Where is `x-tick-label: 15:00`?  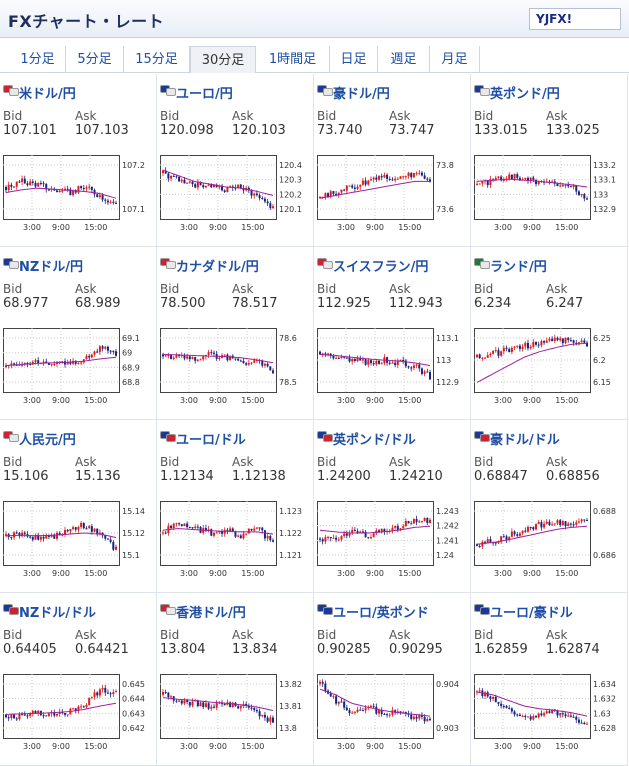 x-tick-label: 15:00 is located at coordinates (409, 746).